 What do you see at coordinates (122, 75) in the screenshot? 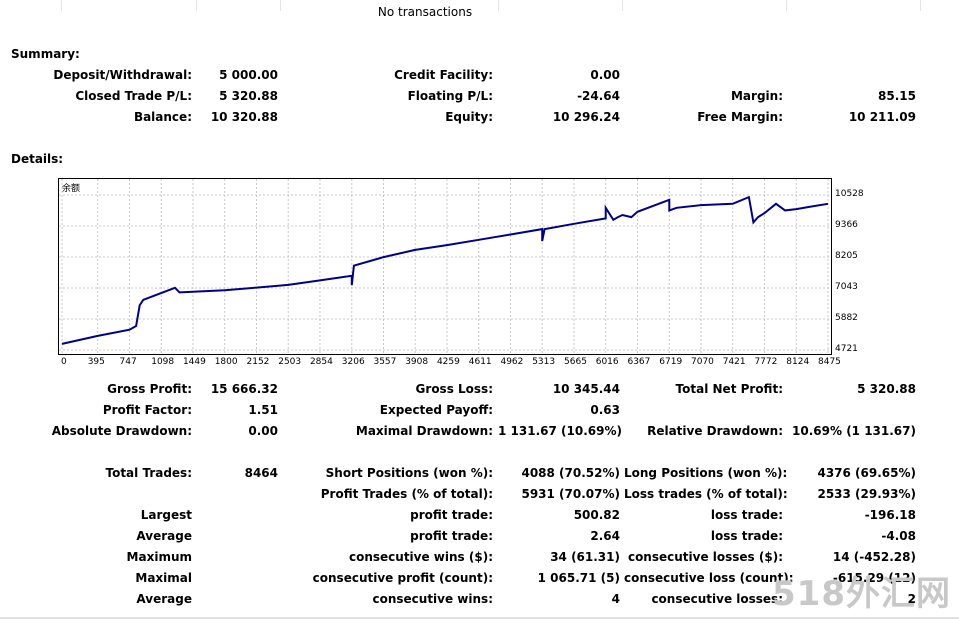
I see `deposit-label: Deposit/Withdrawal:` at bounding box center [122, 75].